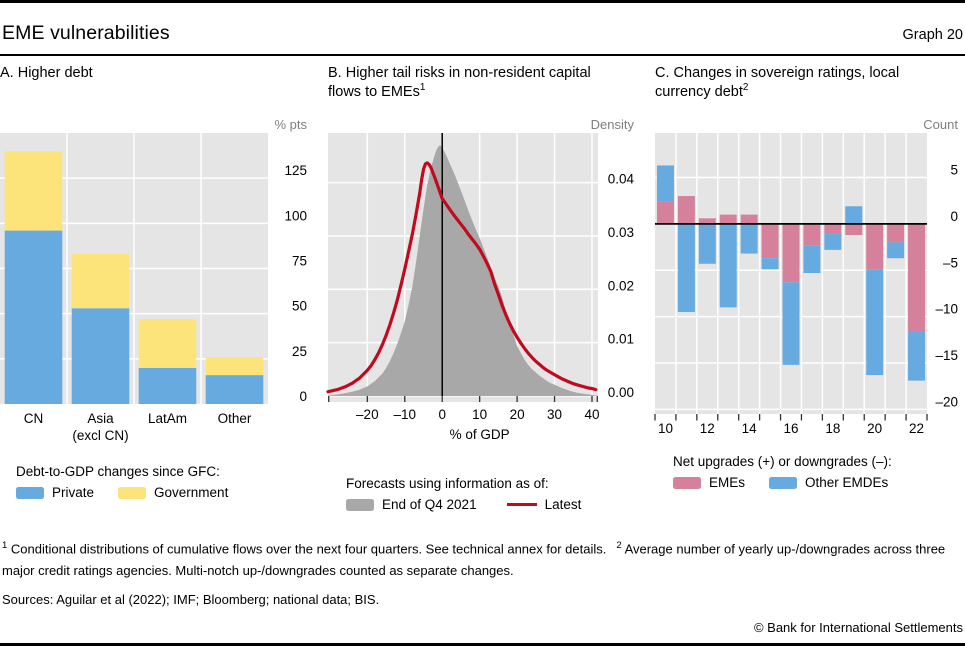 The height and width of the screenshot is (646, 965). I want to click on page-title: EME vulnerabilities, so click(86, 33).